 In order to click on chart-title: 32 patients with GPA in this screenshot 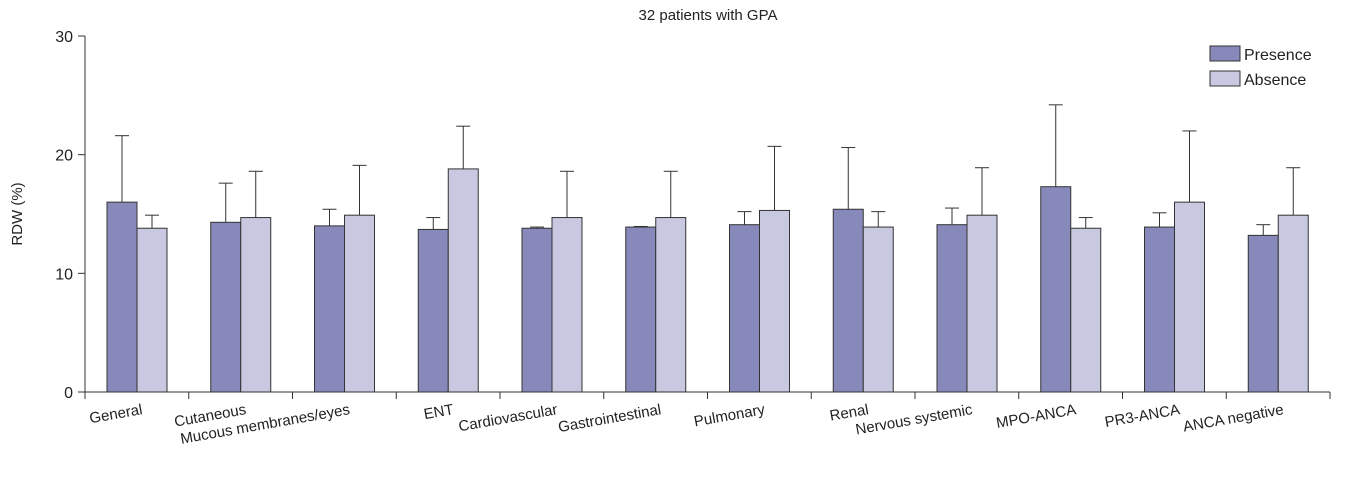, I will do `click(708, 15)`.